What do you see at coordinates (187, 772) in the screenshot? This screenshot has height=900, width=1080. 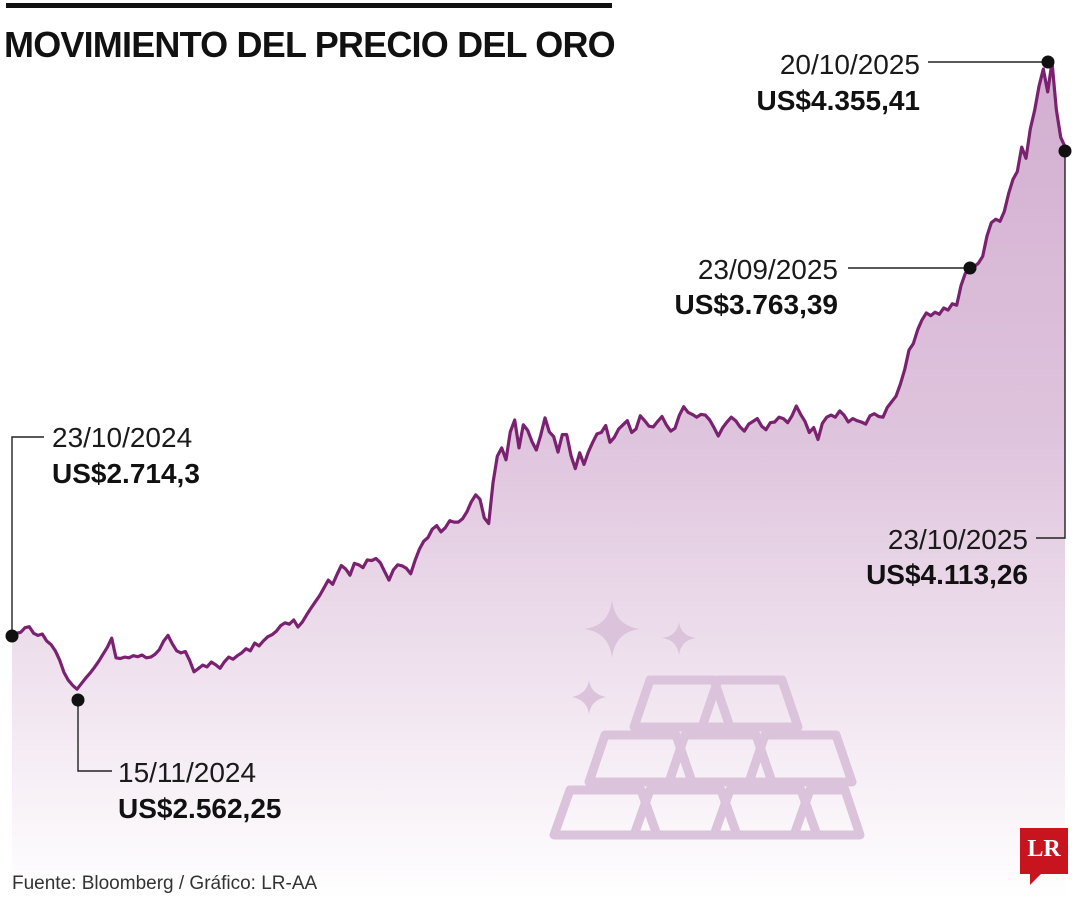 I see `annotation-date-2: 15/11/2024` at bounding box center [187, 772].